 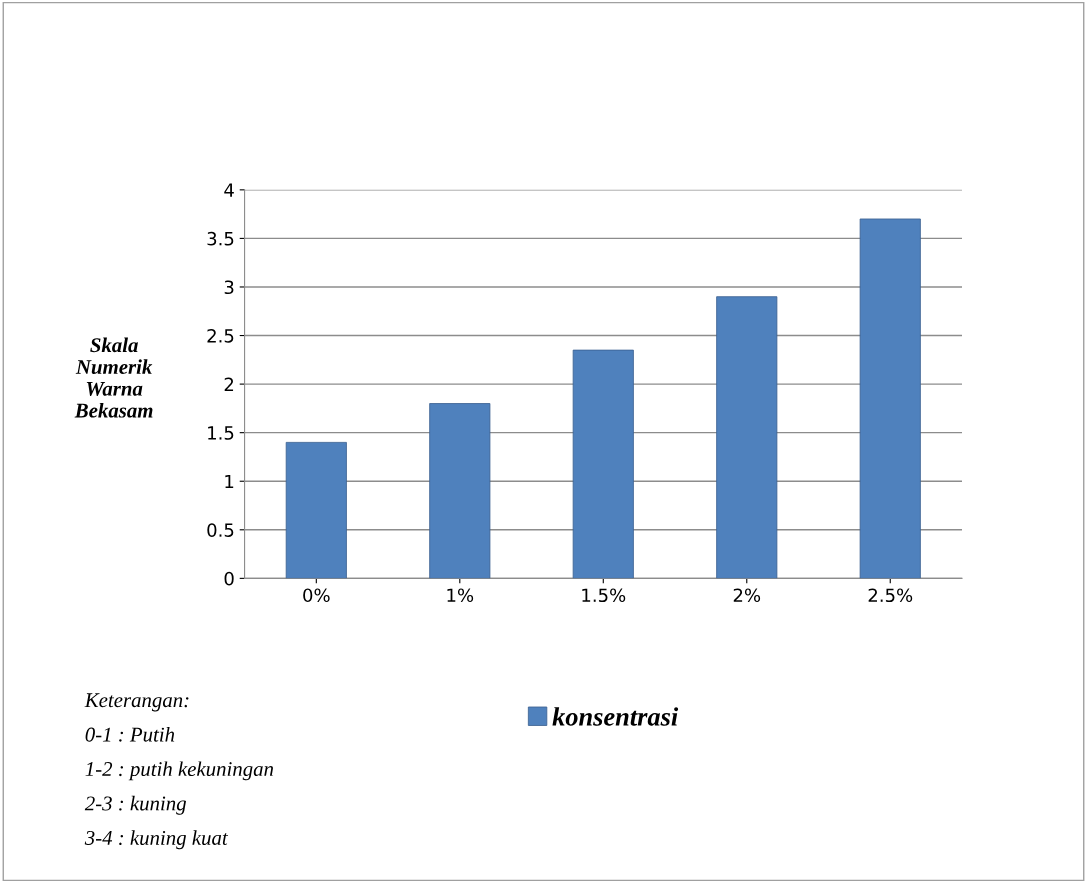 I want to click on x-tick-label: 1%, so click(x=460, y=595).